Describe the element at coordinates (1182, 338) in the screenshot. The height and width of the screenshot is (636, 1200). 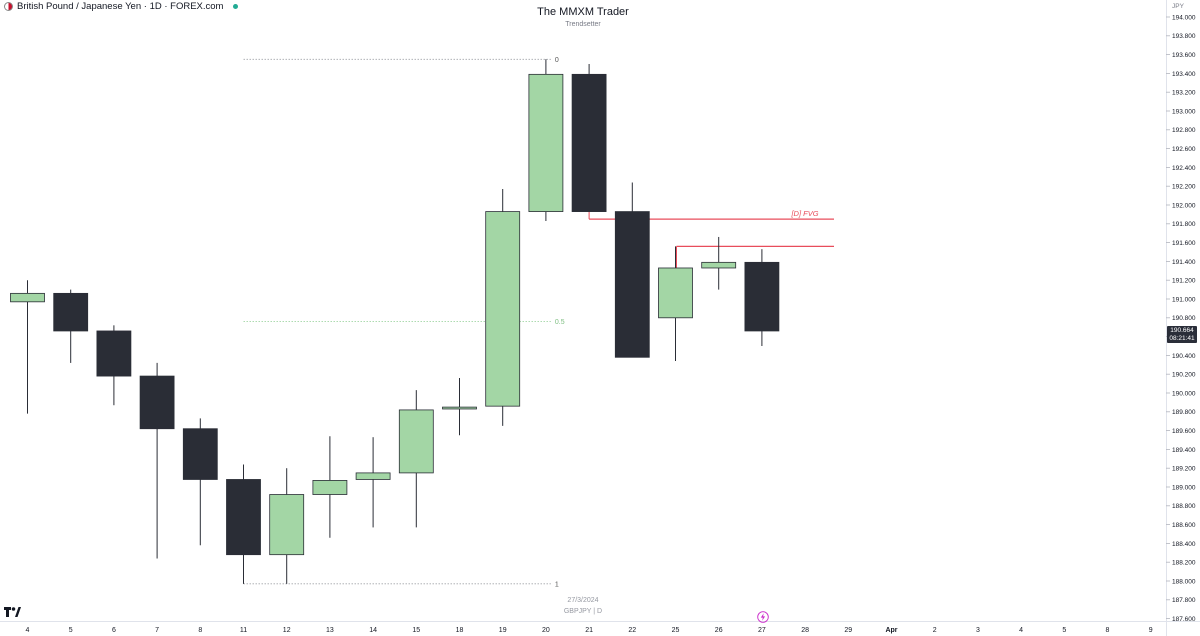
I see `bar-countdown: 08:21:41` at that location.